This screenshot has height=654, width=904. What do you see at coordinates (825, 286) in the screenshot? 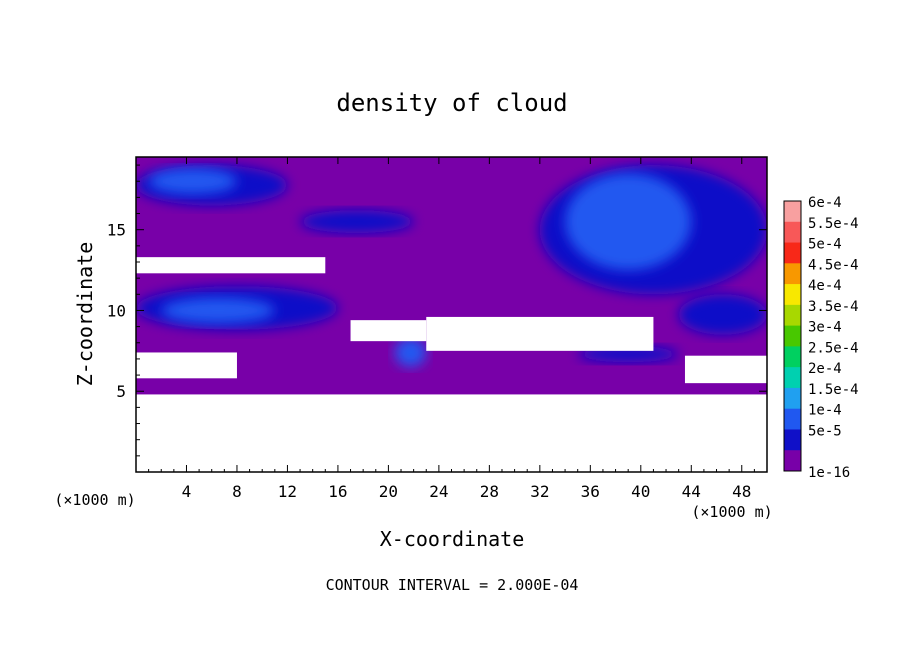
I see `colorbar-label: 4e-4` at bounding box center [825, 286].